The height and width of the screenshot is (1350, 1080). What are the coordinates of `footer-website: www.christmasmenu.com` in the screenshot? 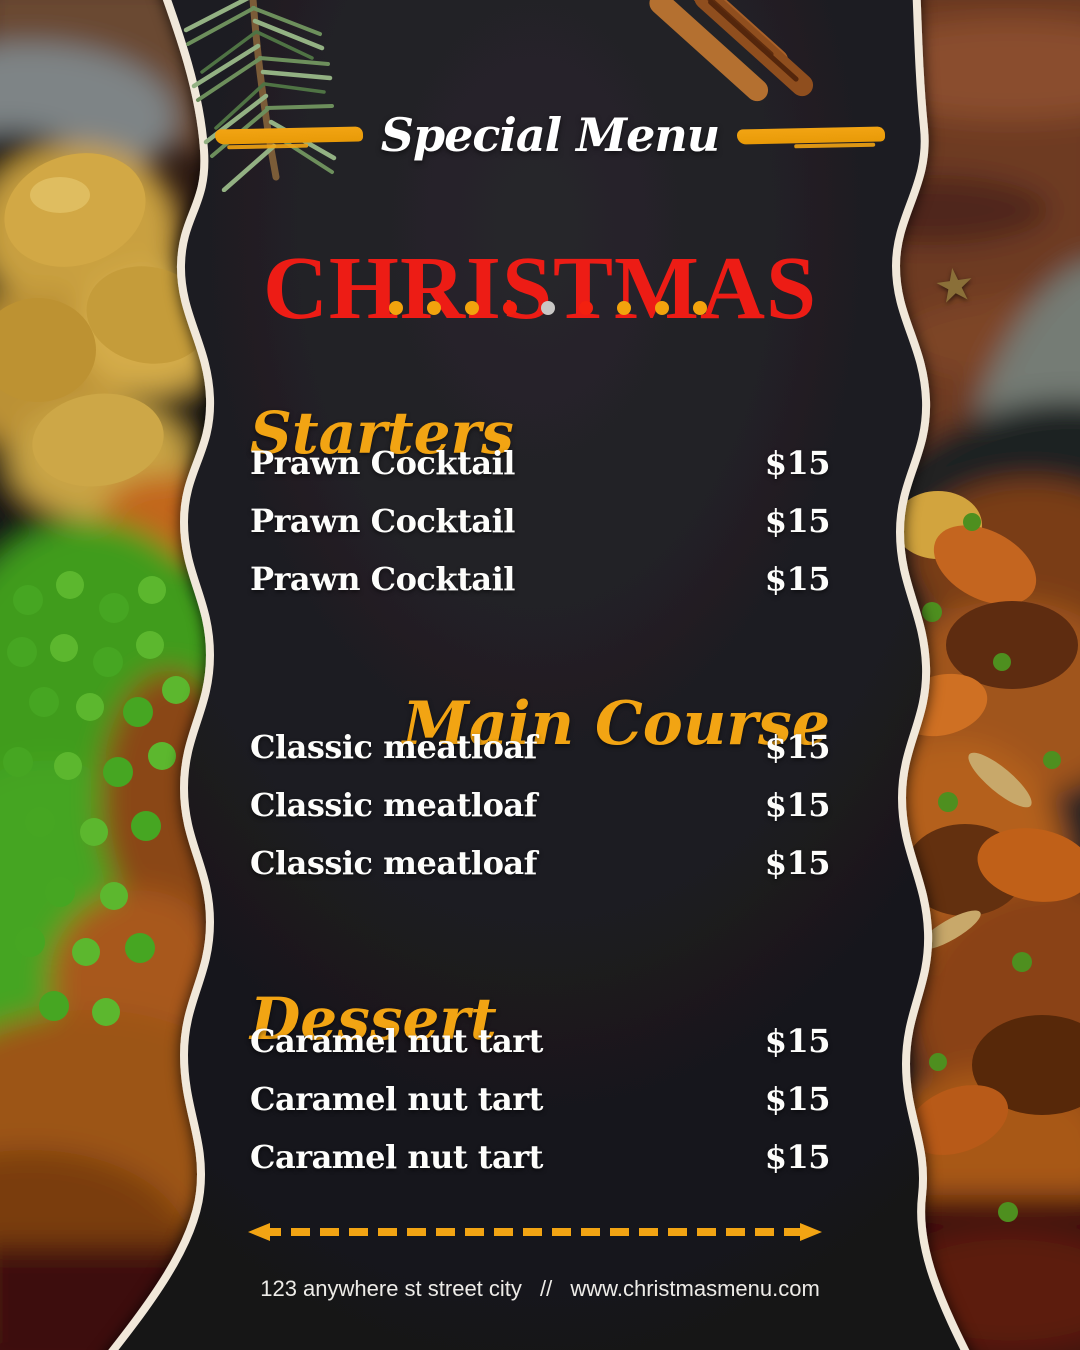 It's located at (695, 1288).